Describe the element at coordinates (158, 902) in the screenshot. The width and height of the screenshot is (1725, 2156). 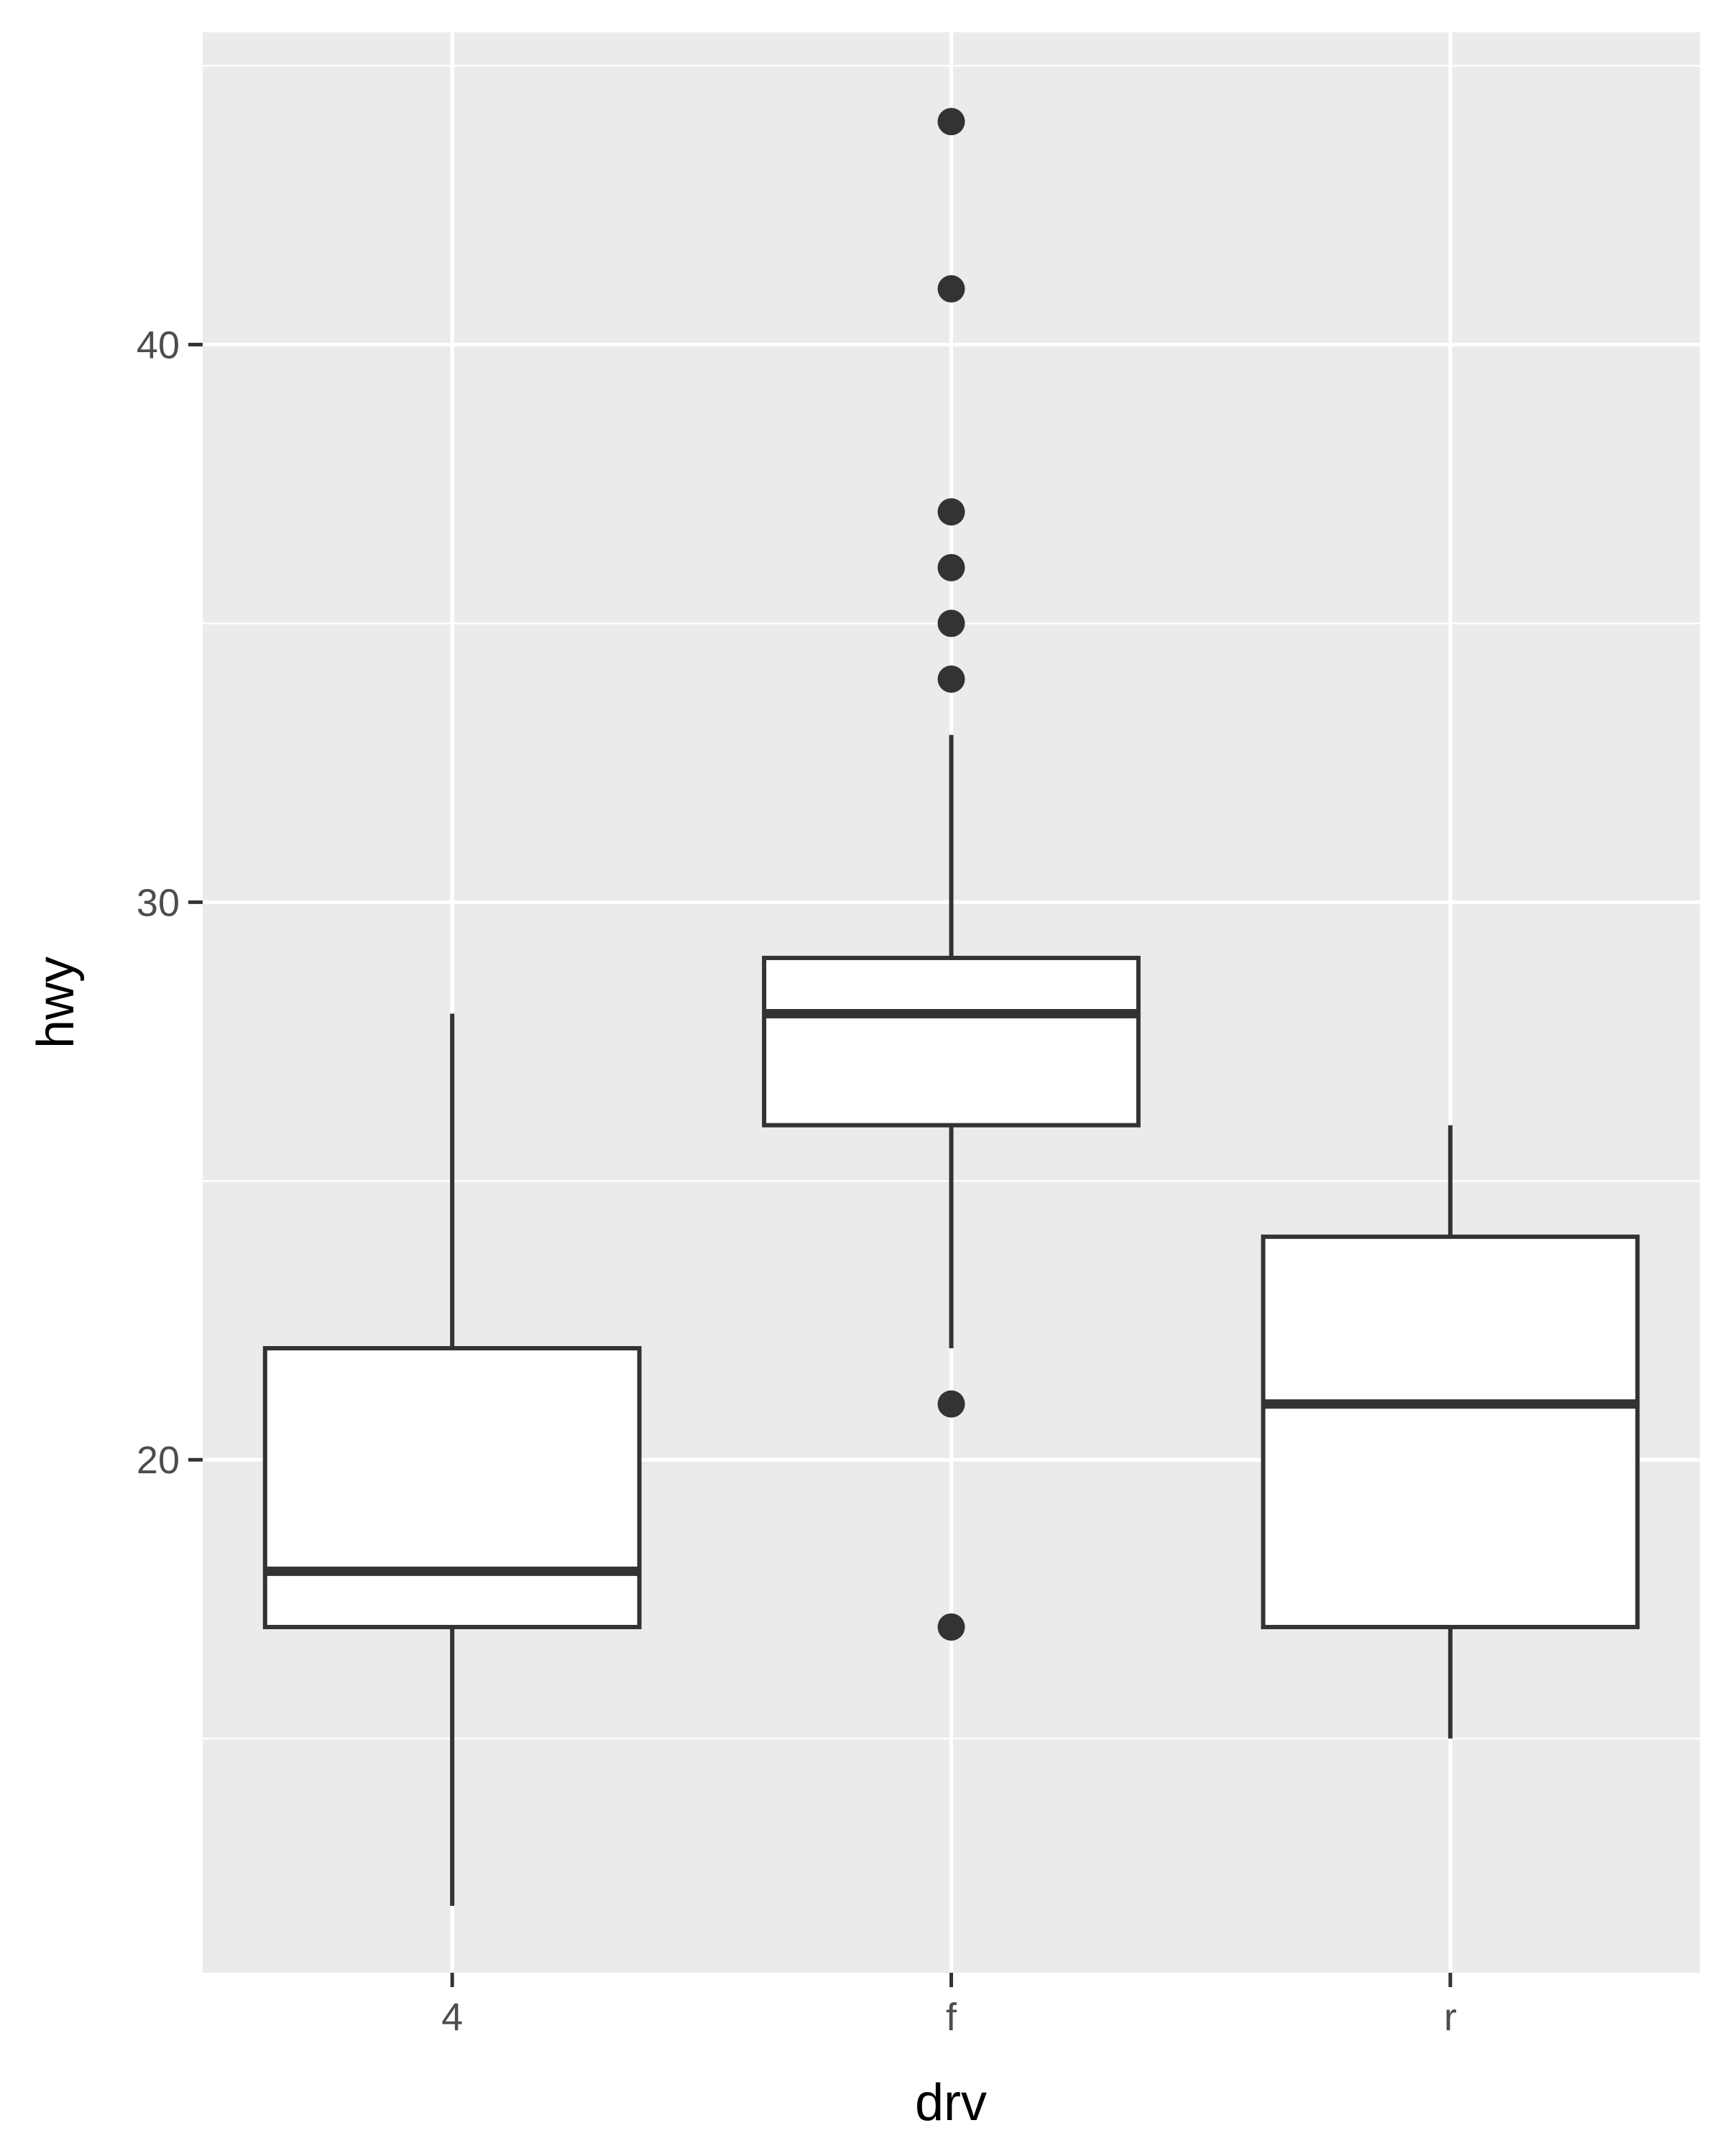
I see `y-tick-label-30: 30` at that location.